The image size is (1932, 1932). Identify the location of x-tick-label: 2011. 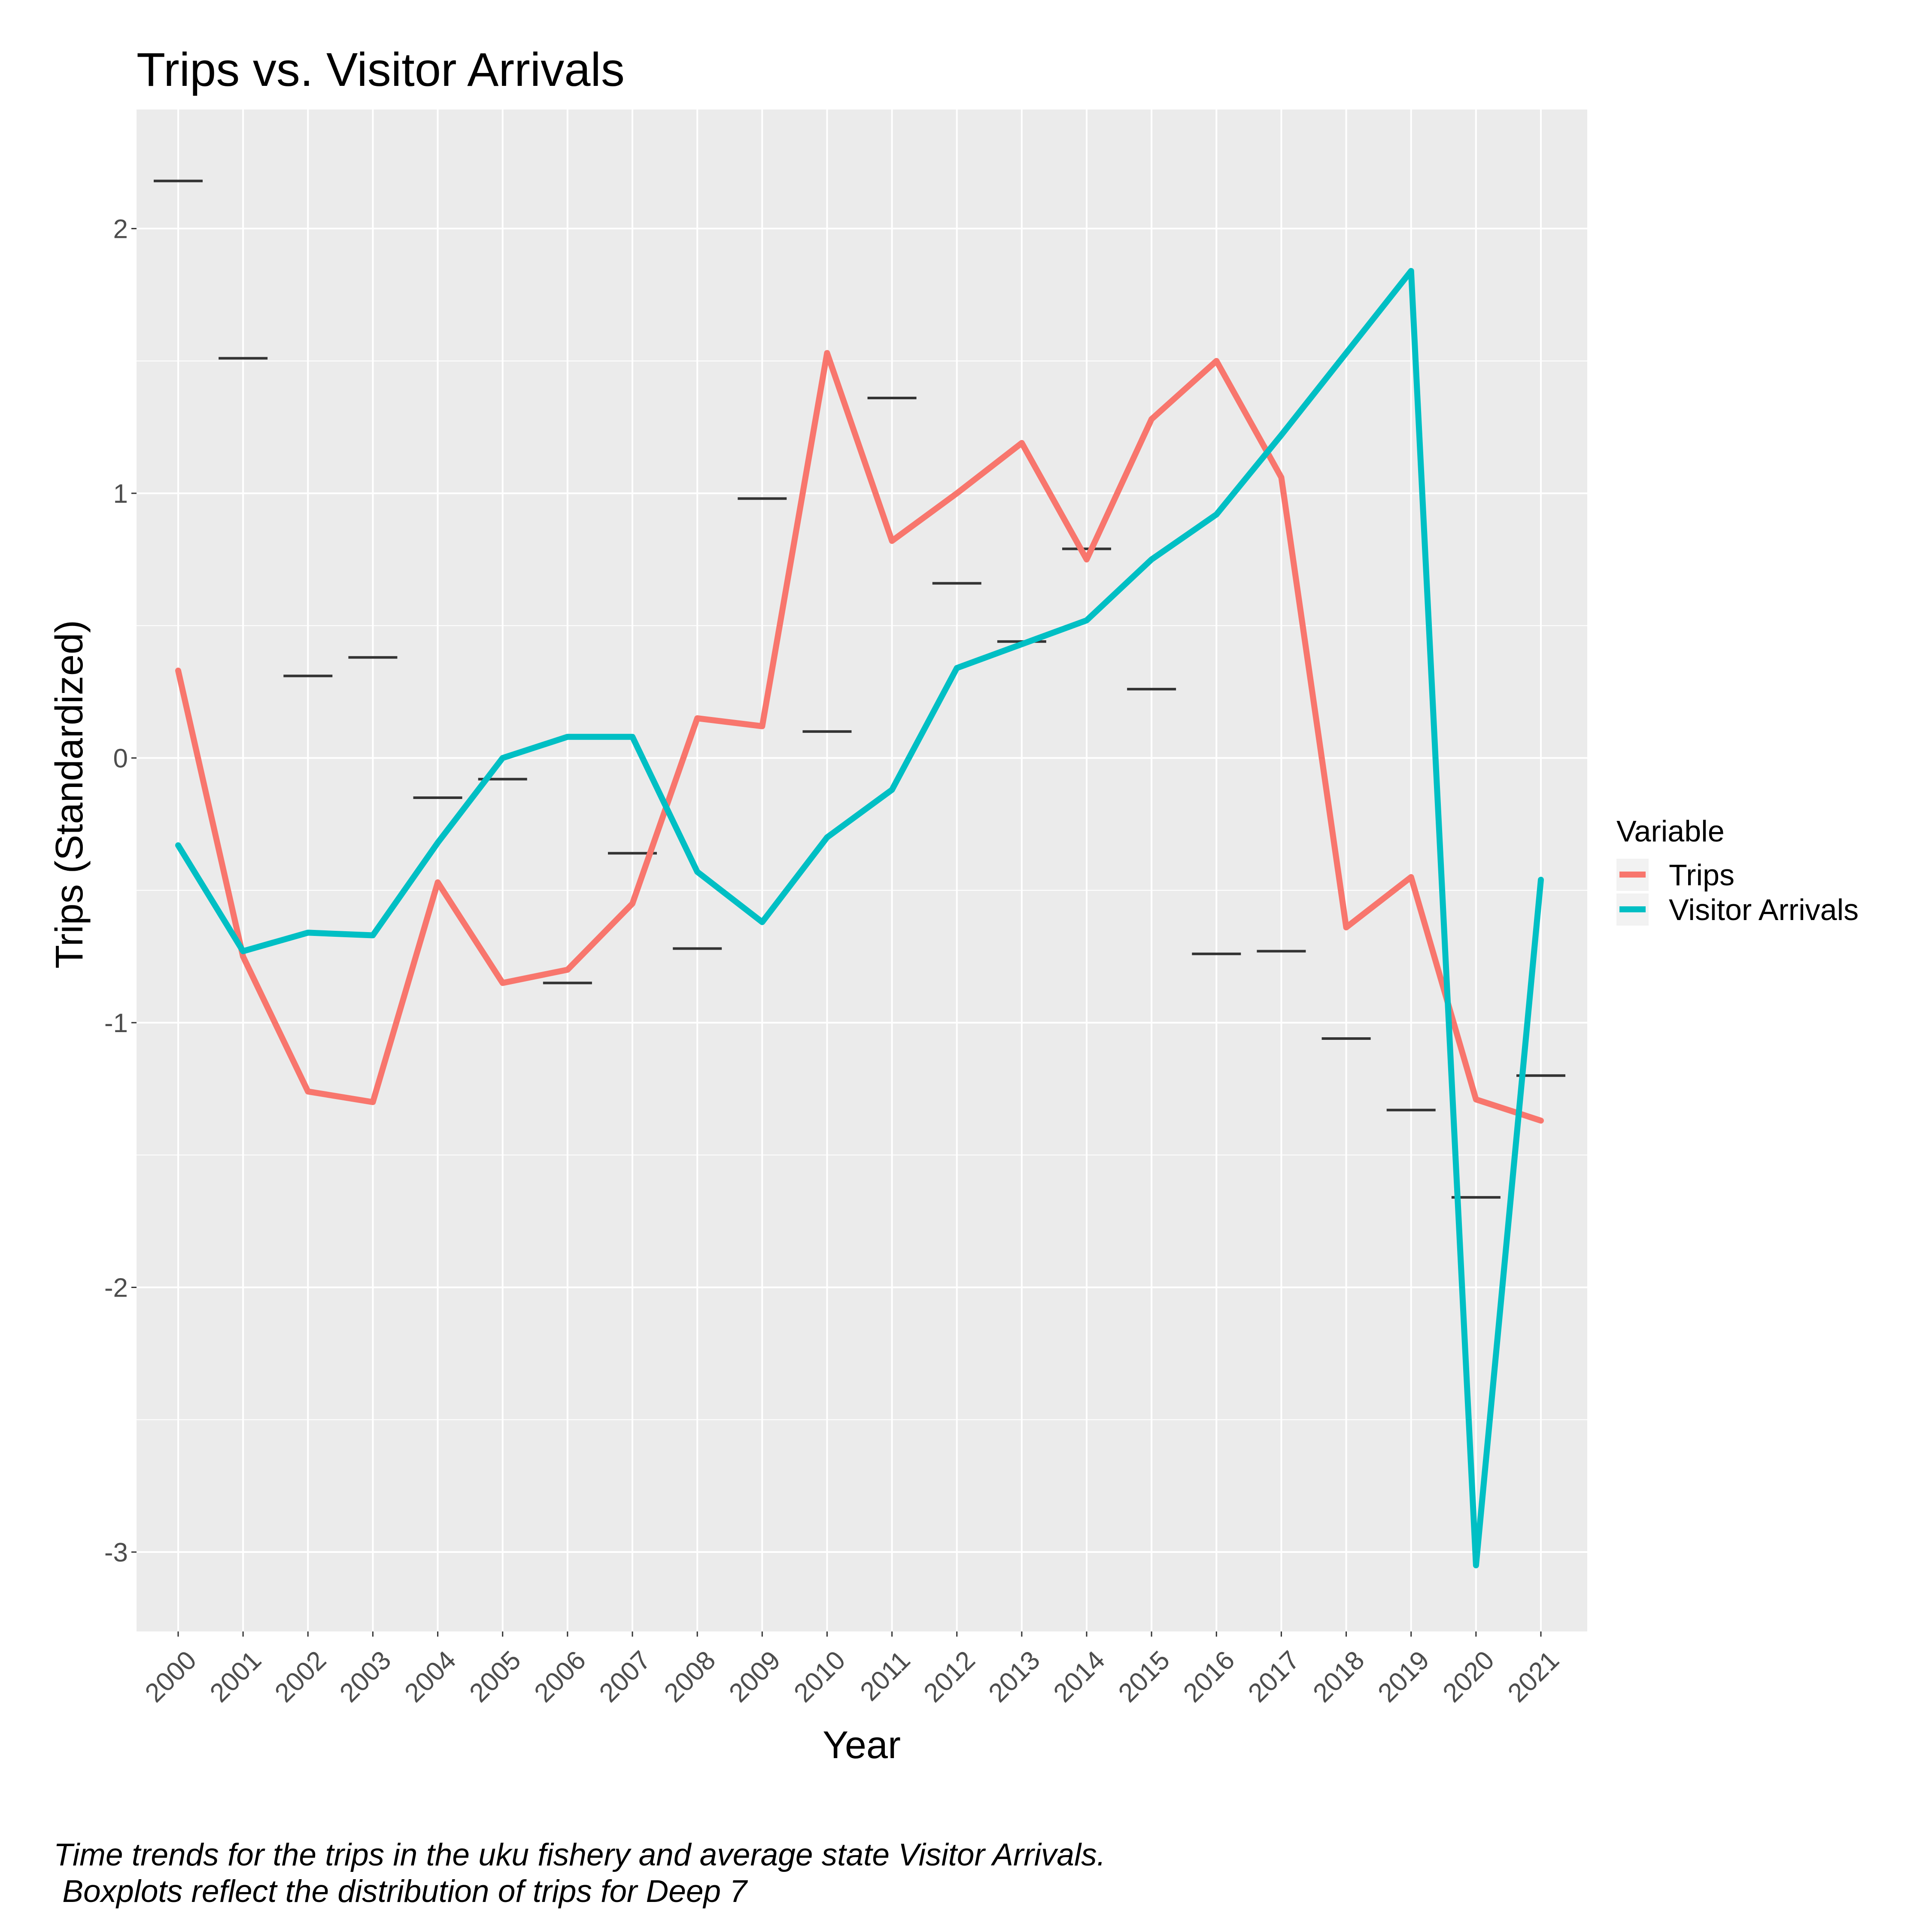
(885, 1676).